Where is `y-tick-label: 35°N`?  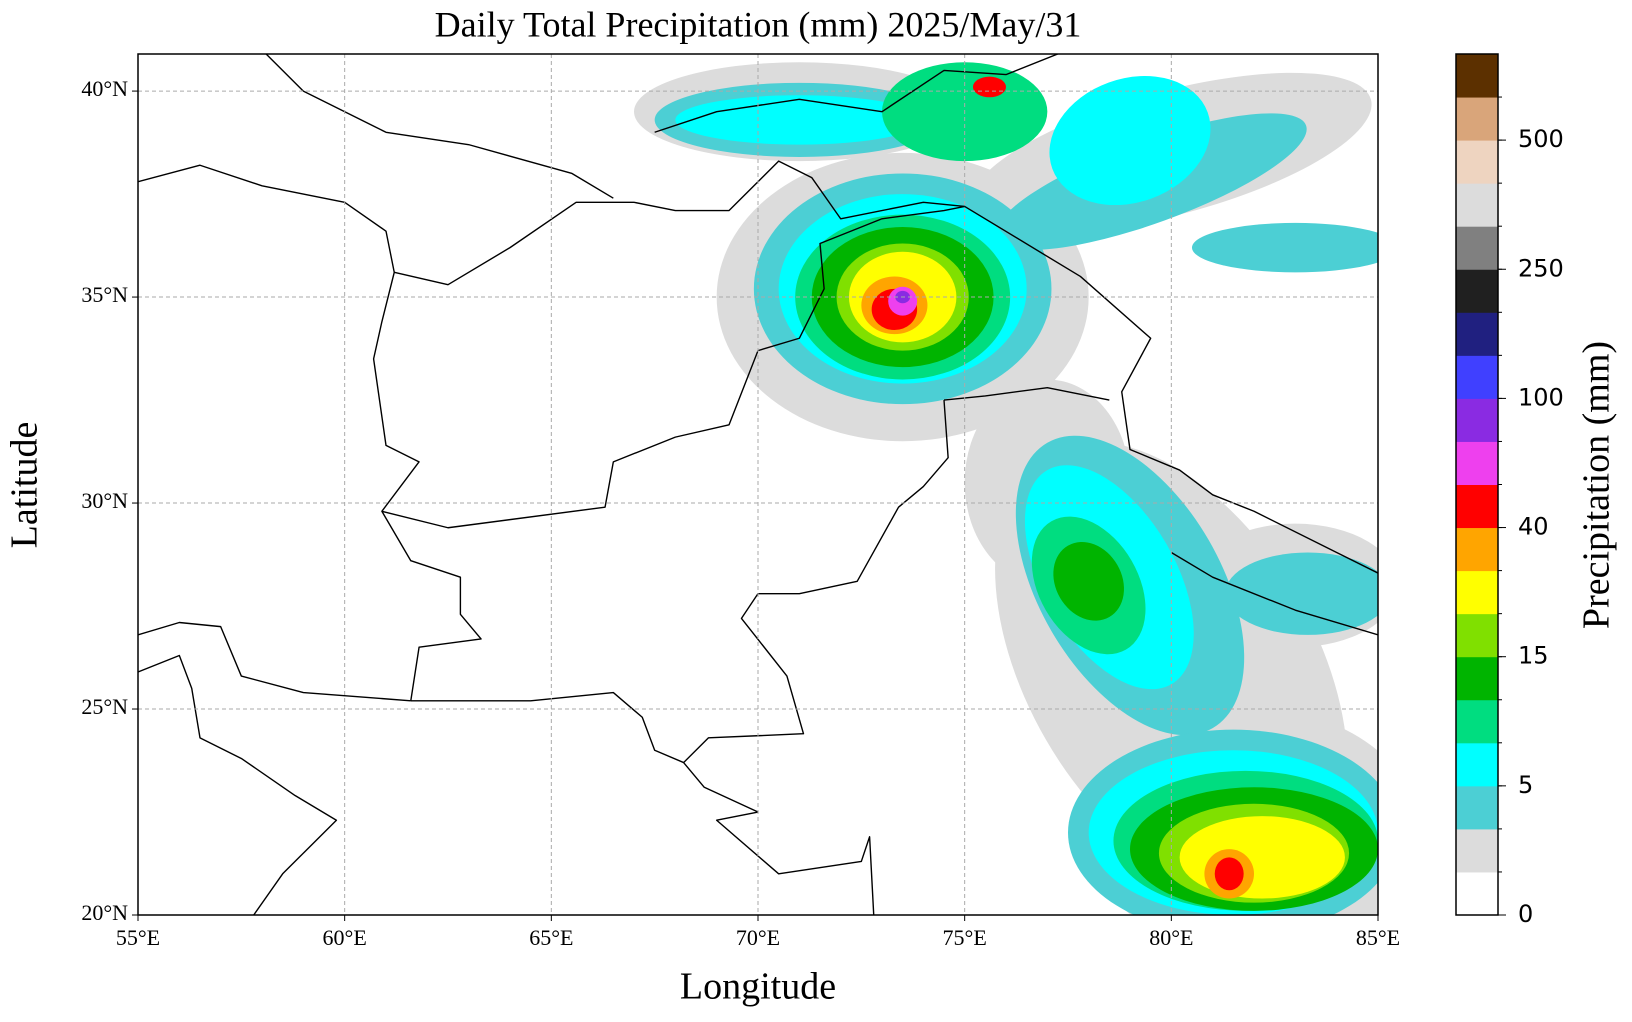
y-tick-label: 35°N is located at coordinates (104, 294).